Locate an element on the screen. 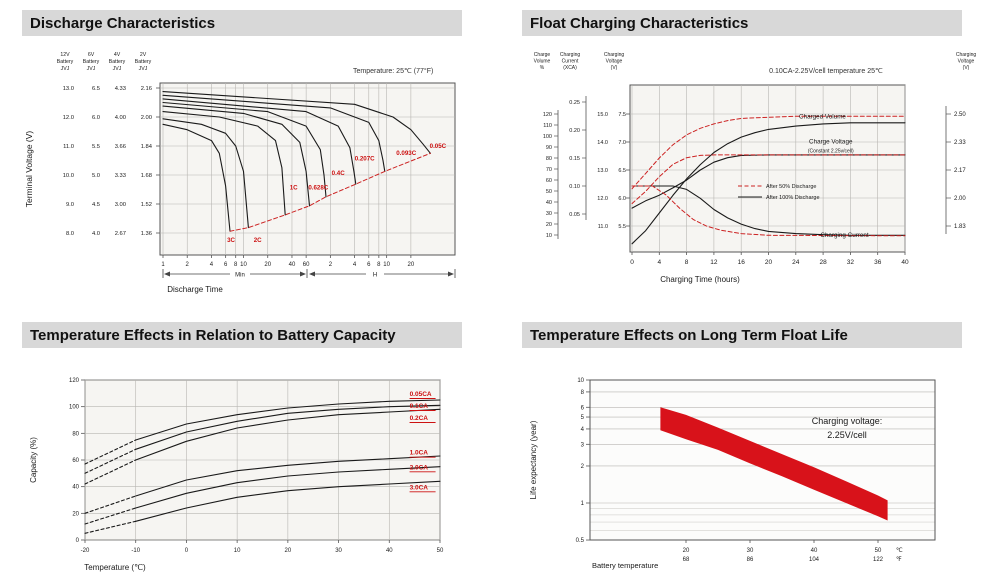 The image size is (1000, 582). x-unit-label: H is located at coordinates (375, 276).